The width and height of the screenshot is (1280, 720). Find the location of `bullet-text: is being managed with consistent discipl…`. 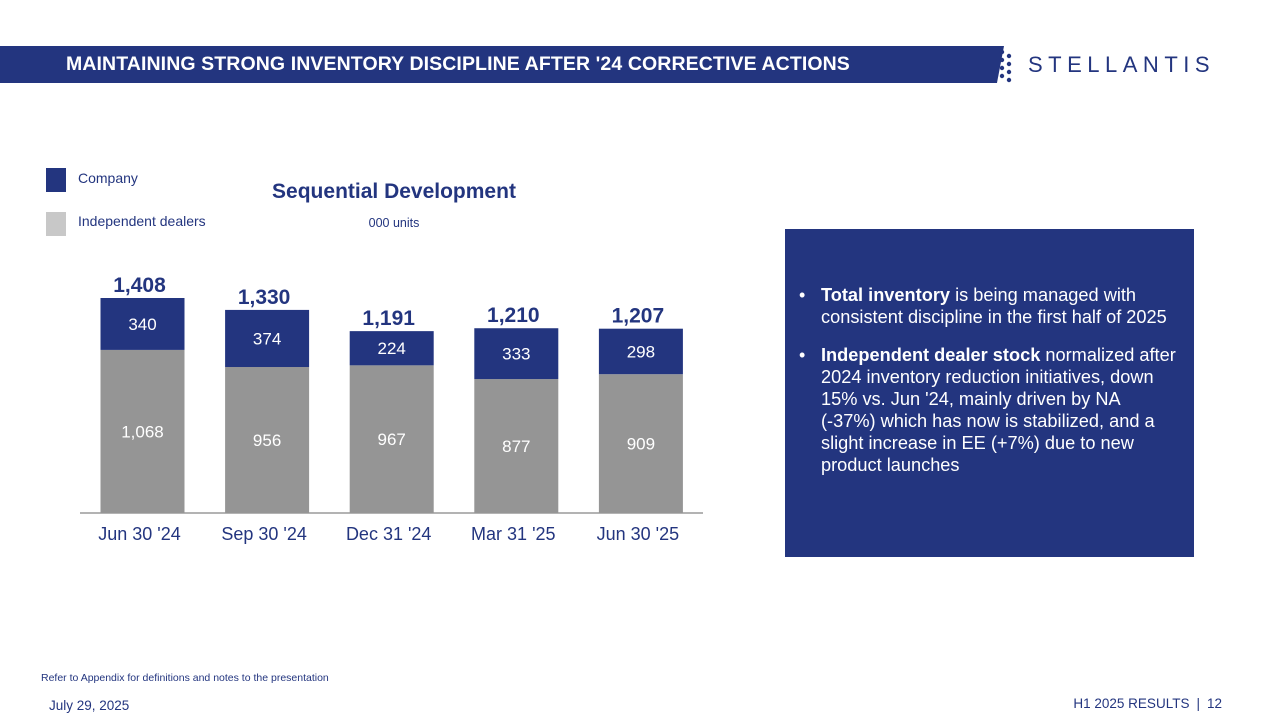

bullet-text: is being managed with consistent discipl… is located at coordinates (994, 306).